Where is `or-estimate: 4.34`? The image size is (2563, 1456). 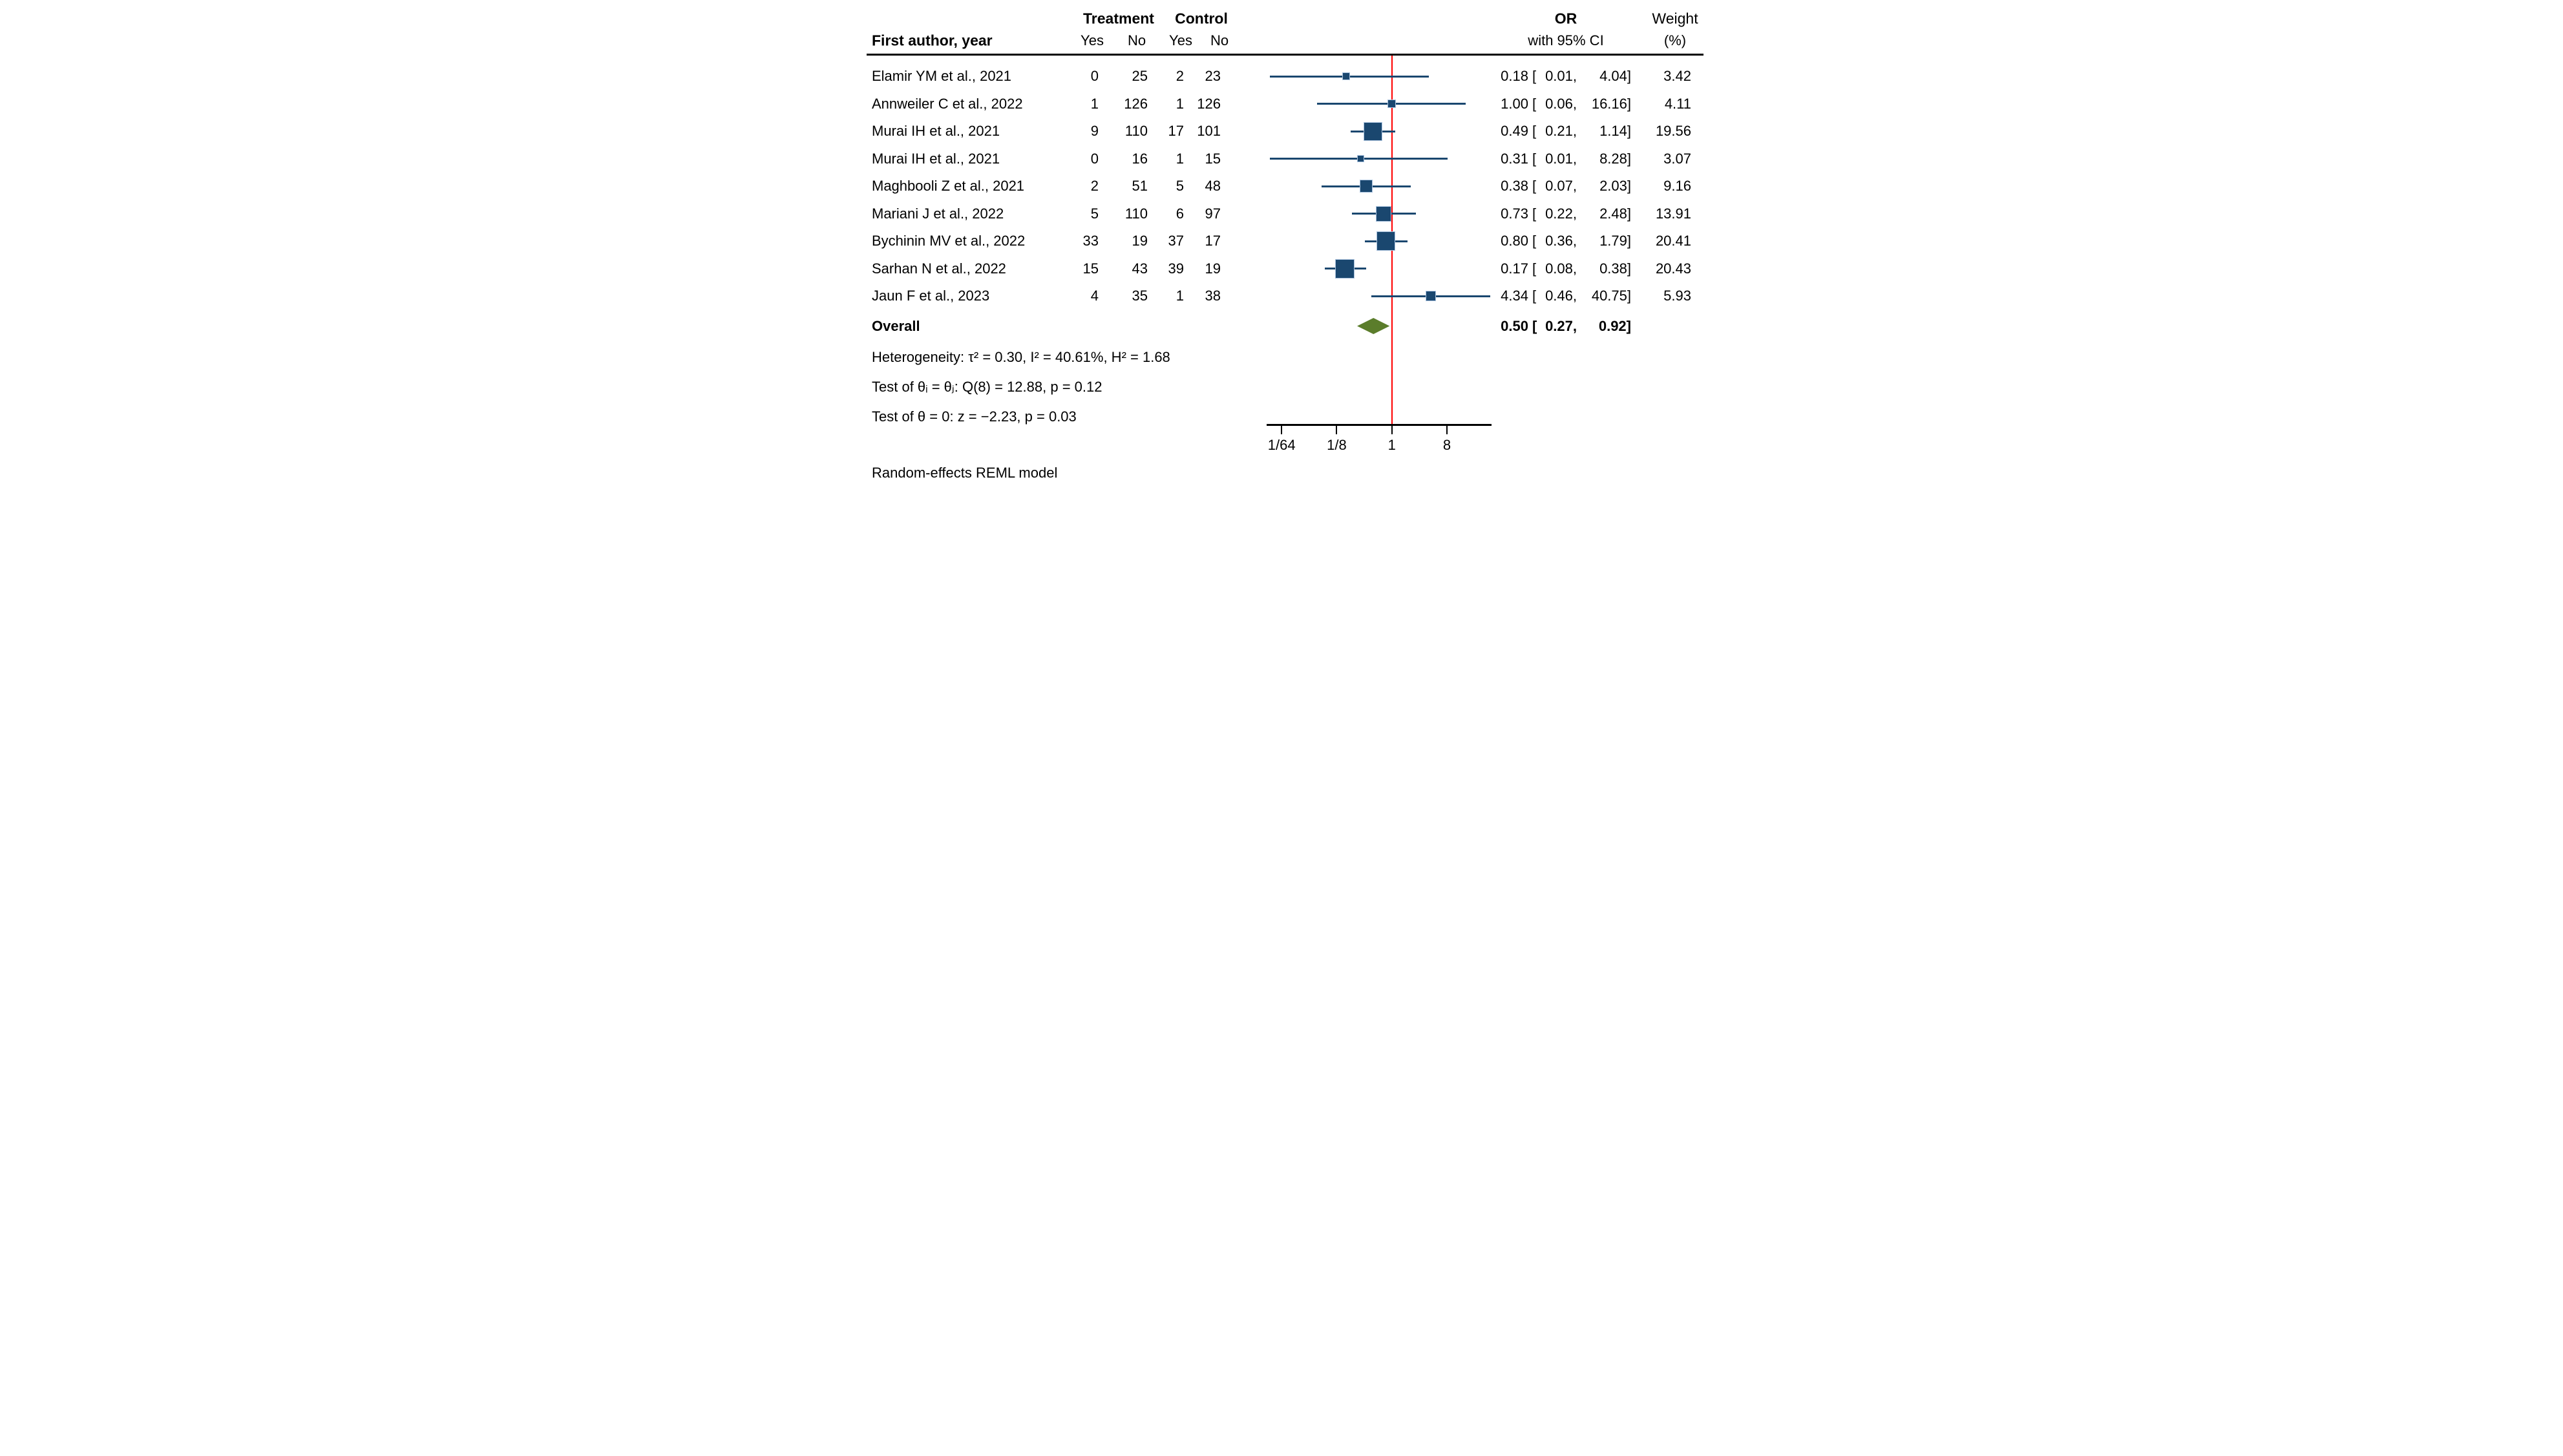 or-estimate: 4.34 is located at coordinates (1514, 296).